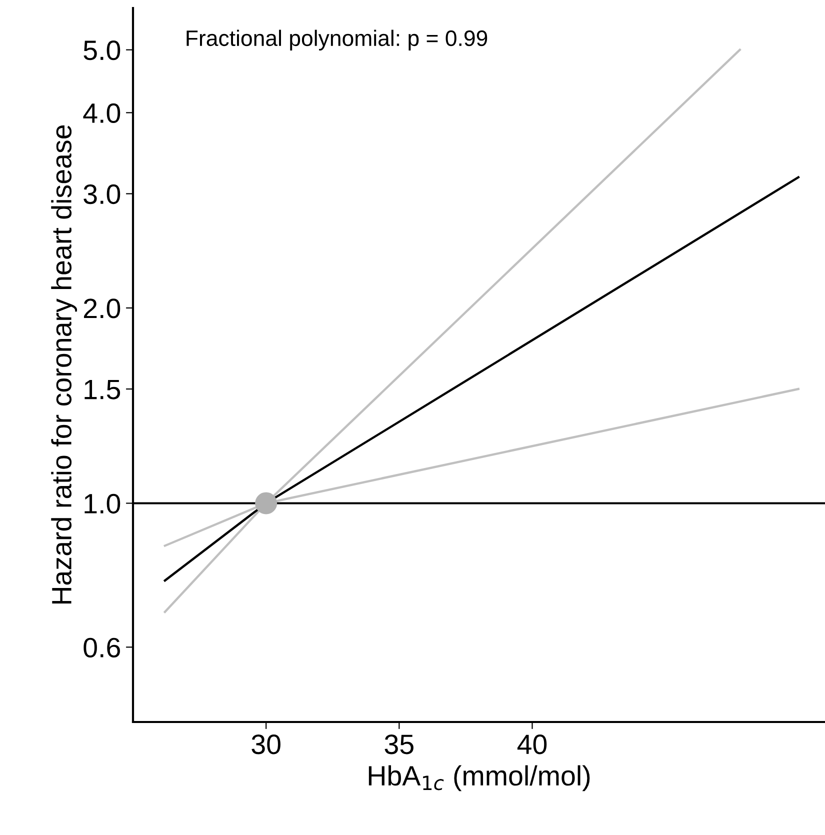 The height and width of the screenshot is (835, 825). I want to click on y-tick-label: 4.0, so click(101, 113).